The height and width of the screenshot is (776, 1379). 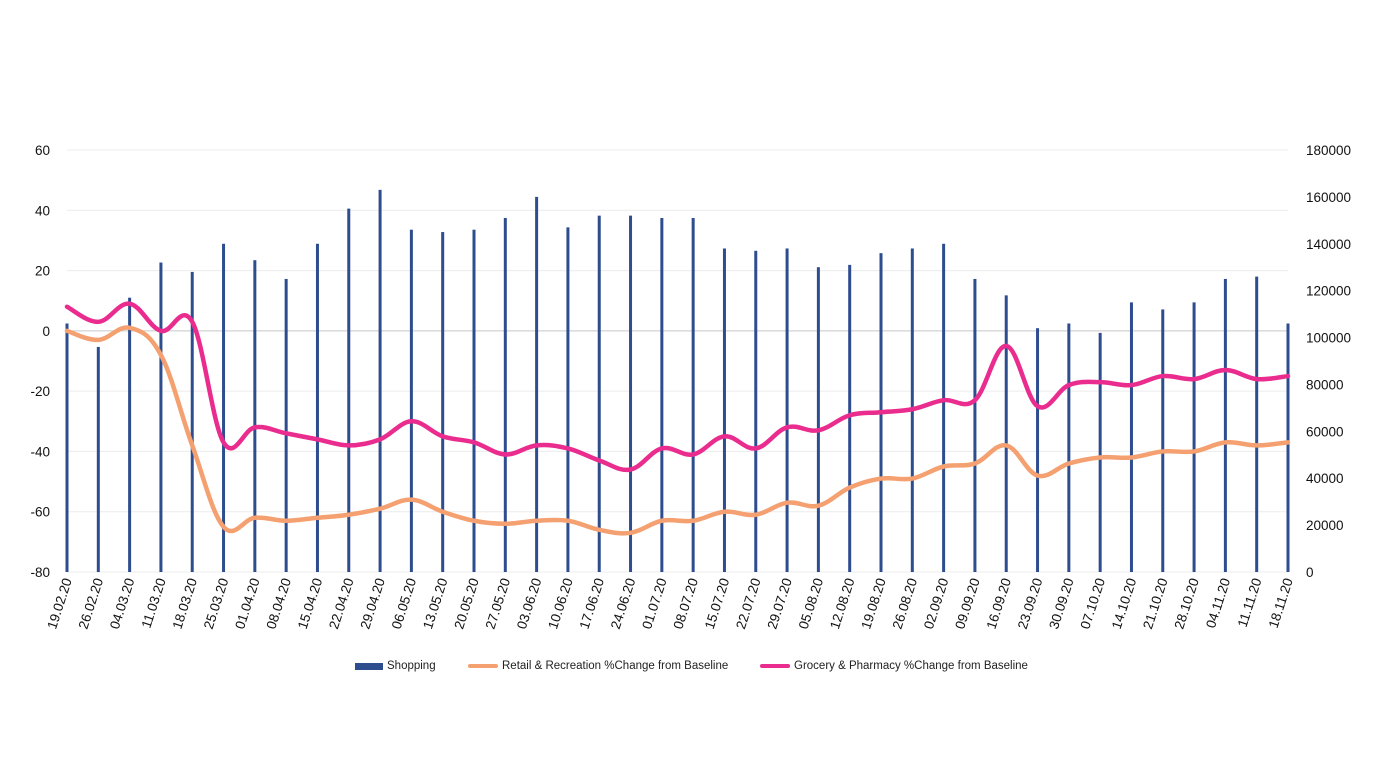 I want to click on right-tick-label: 20000, so click(x=1325, y=525).